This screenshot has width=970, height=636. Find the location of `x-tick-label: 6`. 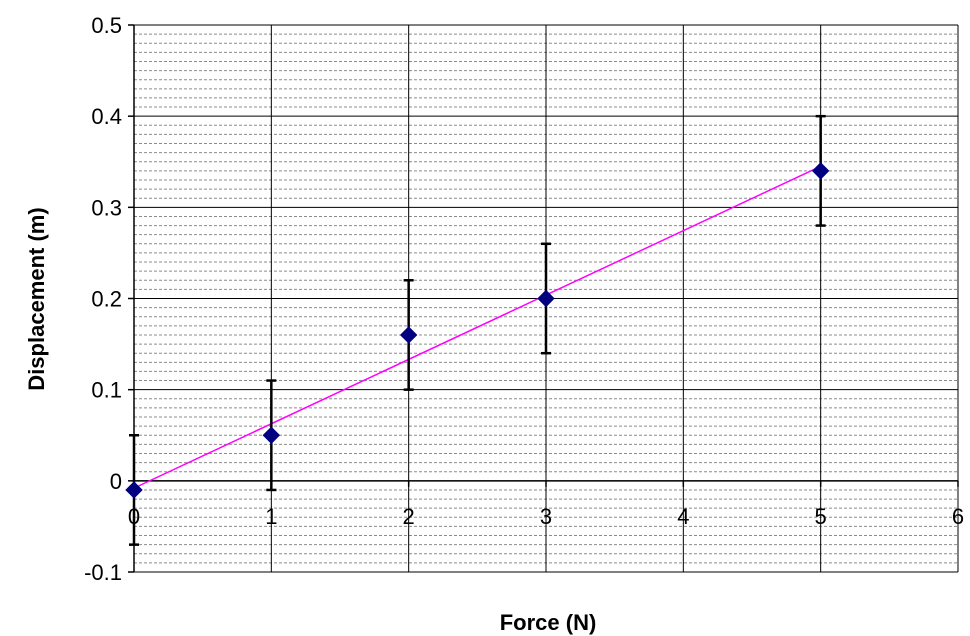

x-tick-label: 6 is located at coordinates (958, 516).